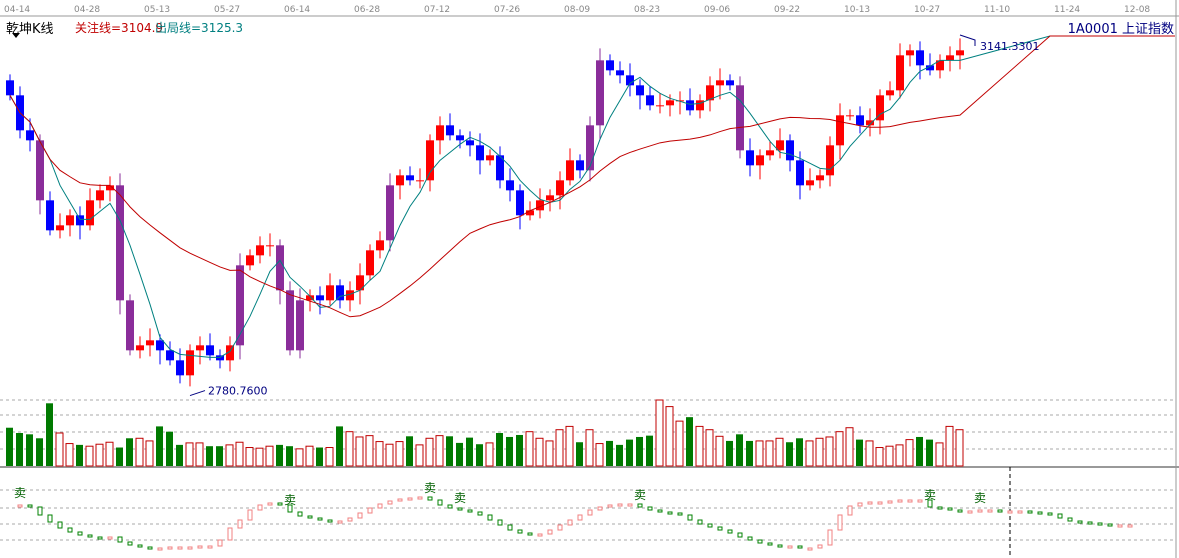  What do you see at coordinates (647, 10) in the screenshot?
I see `date-tick: 08-23` at bounding box center [647, 10].